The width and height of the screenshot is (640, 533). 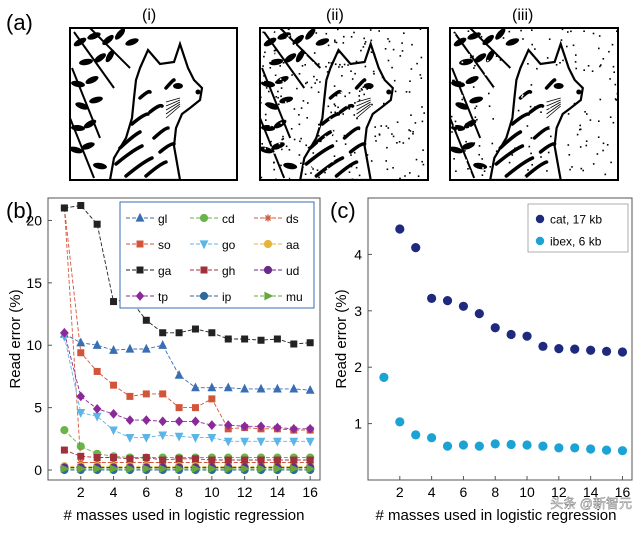 I want to click on subpanel-label-ii: (ii), so click(x=335, y=15).